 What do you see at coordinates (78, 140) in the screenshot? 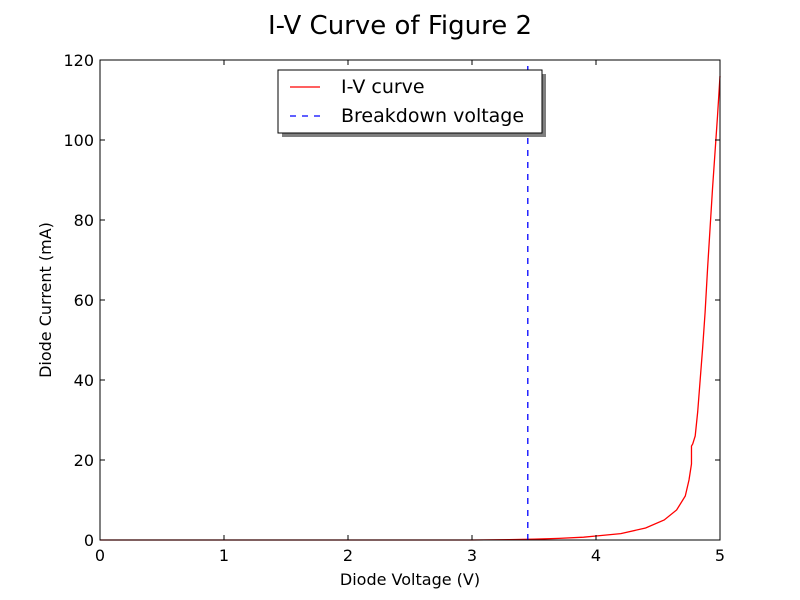
I see `y-tick-label: 100` at bounding box center [78, 140].